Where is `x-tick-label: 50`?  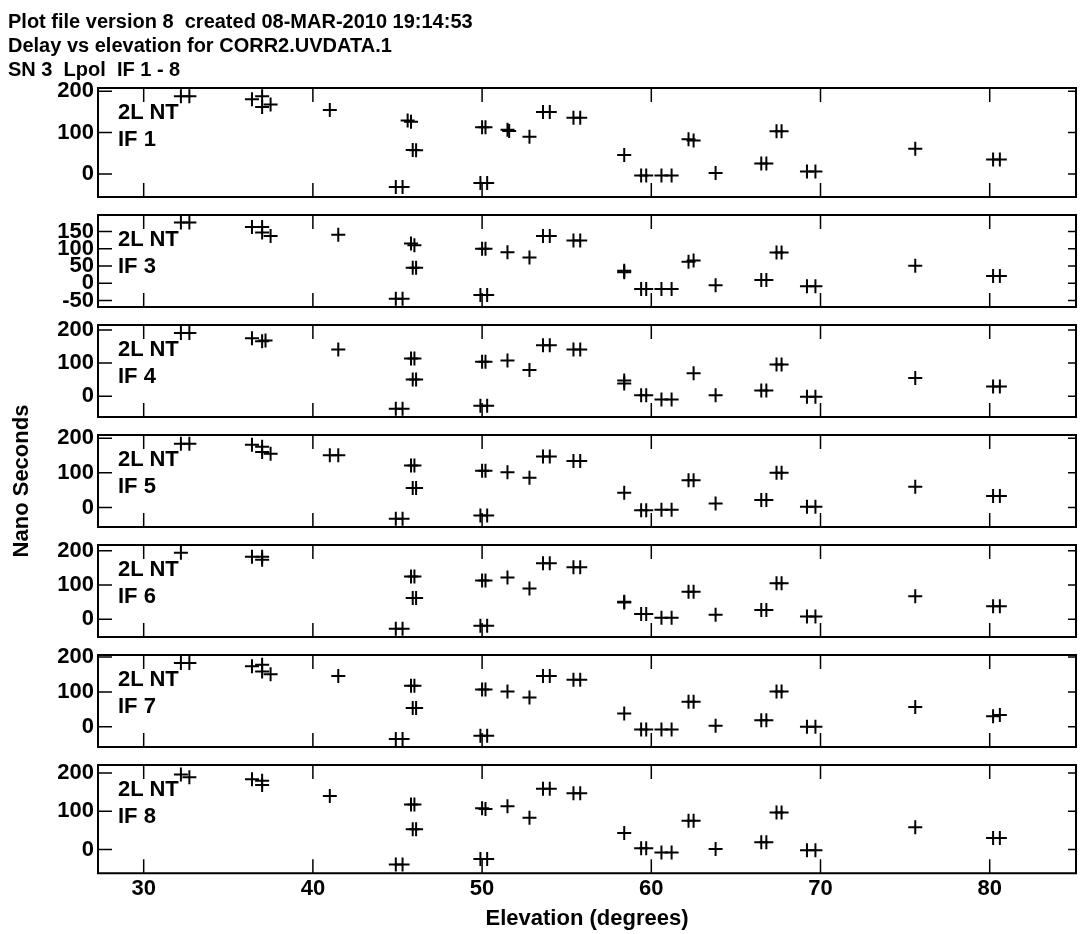 x-tick-label: 50 is located at coordinates (482, 888).